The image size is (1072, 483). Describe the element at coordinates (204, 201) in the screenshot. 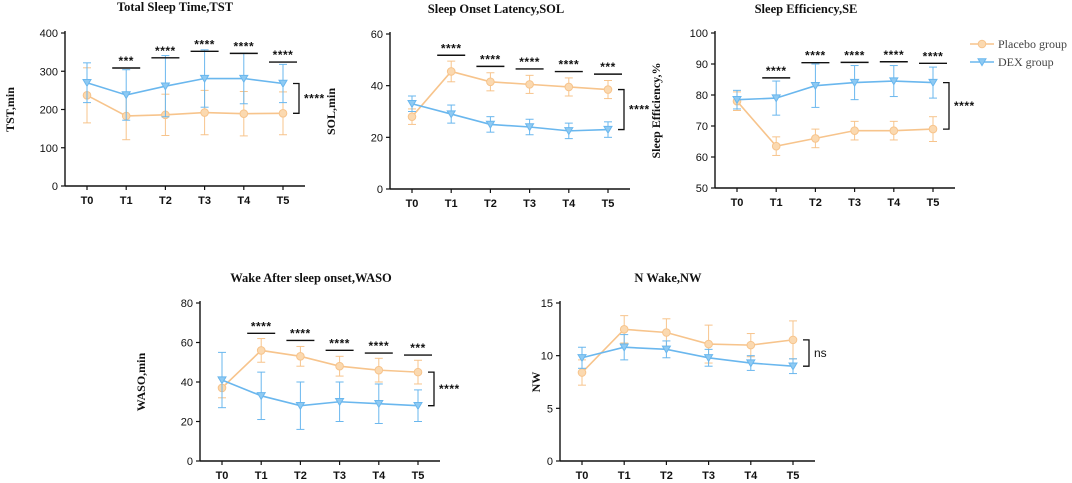

I see `x-tick-label: T3` at that location.